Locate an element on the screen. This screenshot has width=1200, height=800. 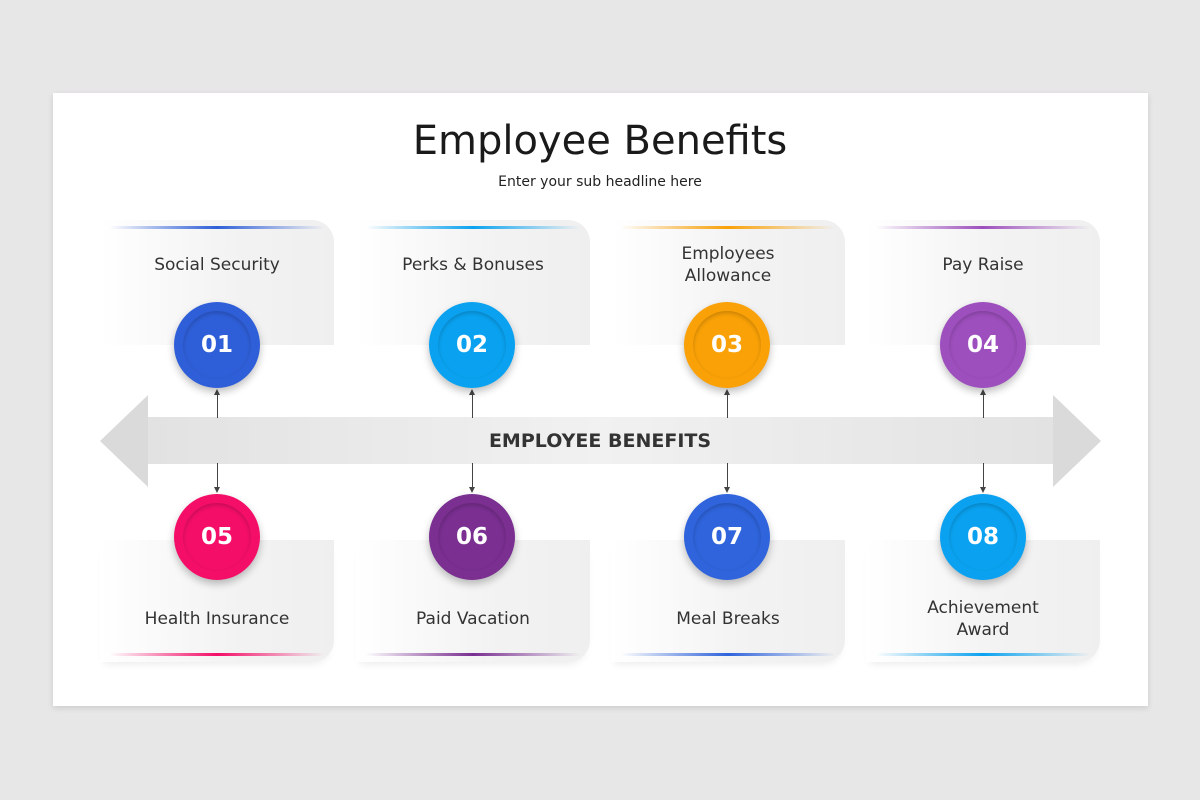
arrow-band is located at coordinates (601, 440).